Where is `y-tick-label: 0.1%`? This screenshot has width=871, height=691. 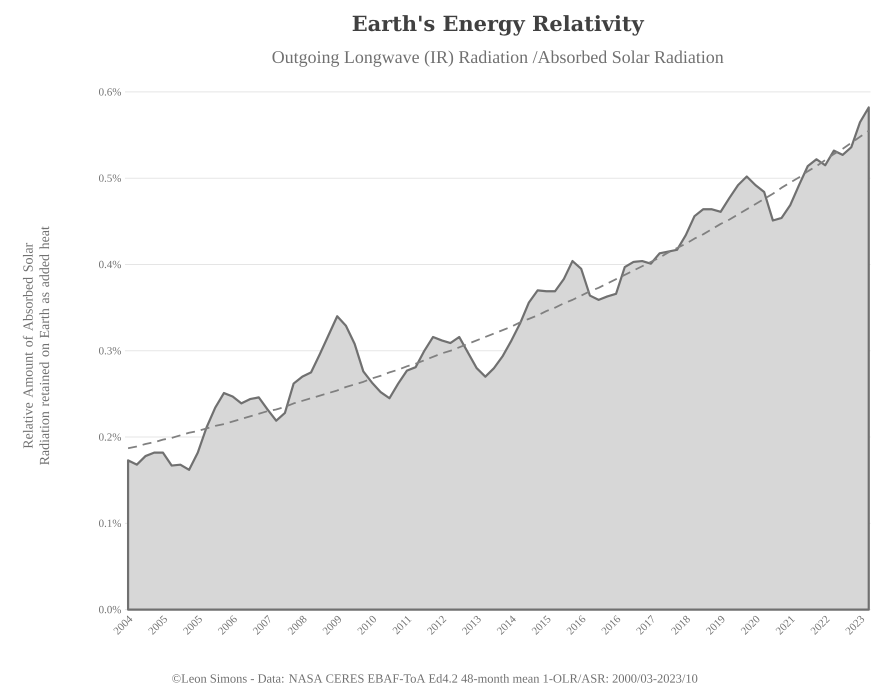 y-tick-label: 0.1% is located at coordinates (110, 524).